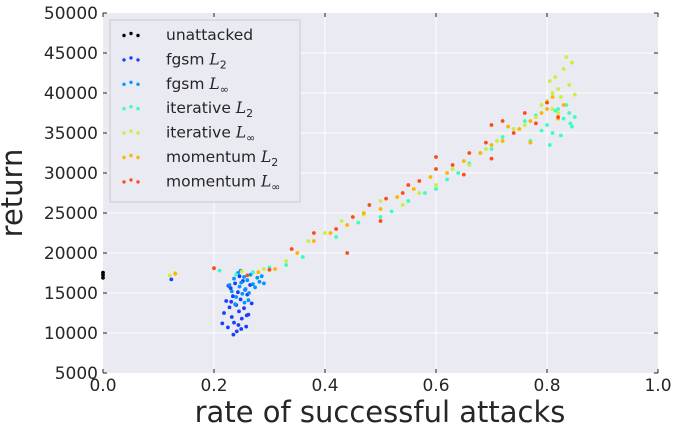 Image resolution: width=677 pixels, height=433 pixels. What do you see at coordinates (324, 386) in the screenshot?
I see `x-tick-label: 0.4` at bounding box center [324, 386].